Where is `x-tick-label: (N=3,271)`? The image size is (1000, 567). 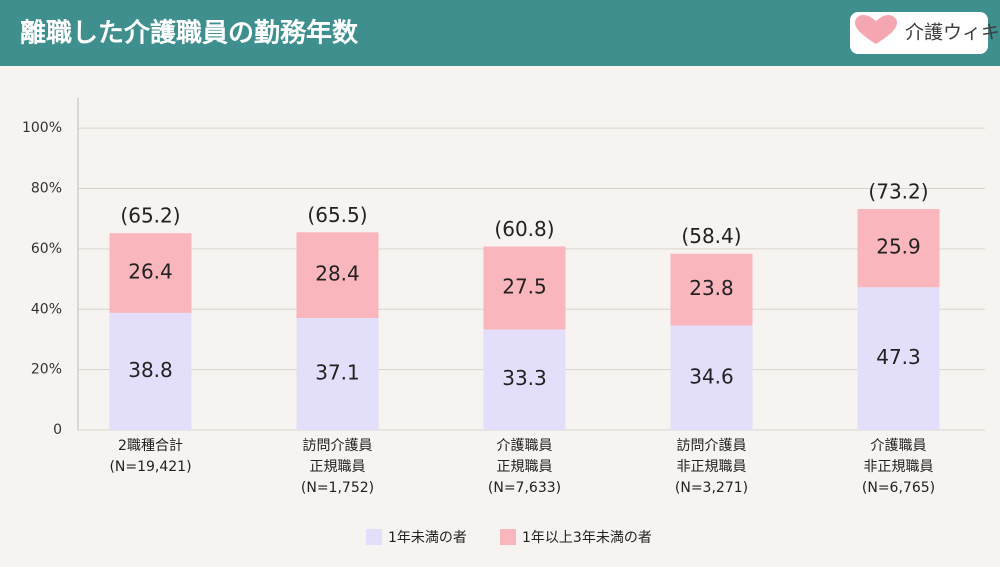 x-tick-label: (N=3,271) is located at coordinates (711, 488).